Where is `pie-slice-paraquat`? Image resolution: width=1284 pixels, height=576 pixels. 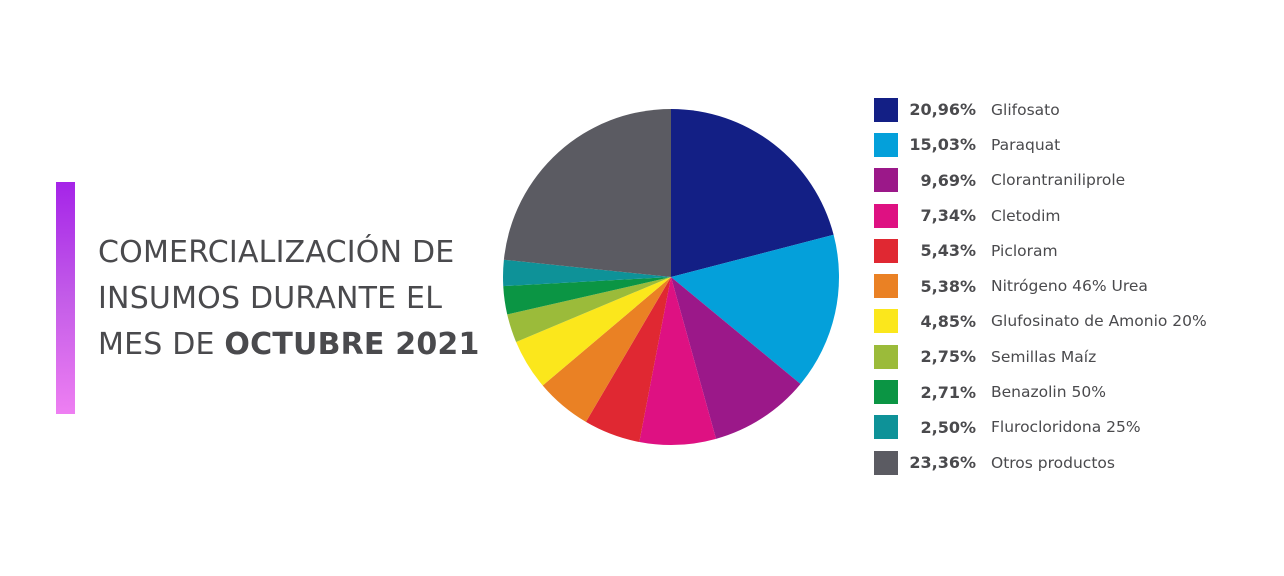 pie-slice-paraquat is located at coordinates (755, 309).